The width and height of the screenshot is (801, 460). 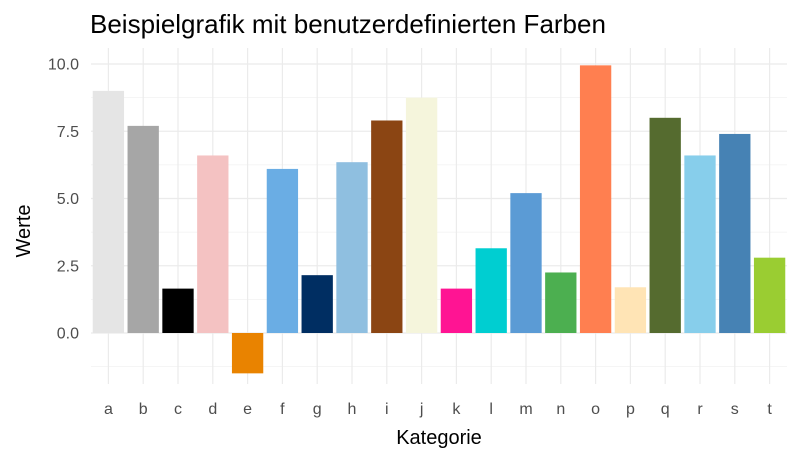 What do you see at coordinates (282, 250) in the screenshot?
I see `bar-f` at bounding box center [282, 250].